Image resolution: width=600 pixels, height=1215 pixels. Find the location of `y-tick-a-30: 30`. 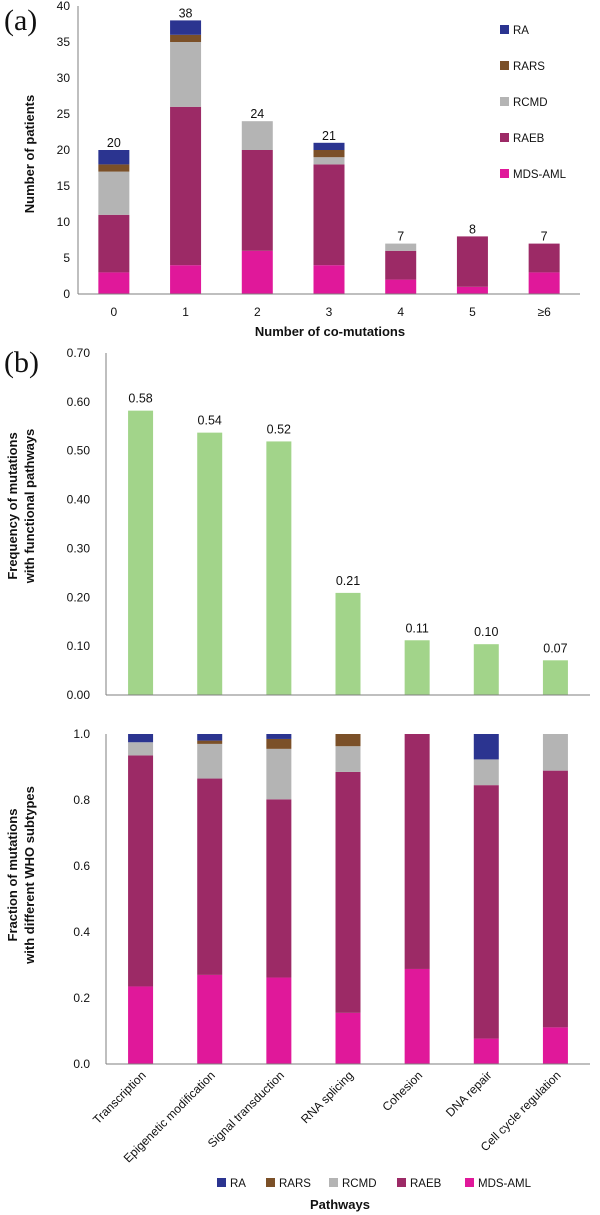

y-tick-a-30: 30 is located at coordinates (64, 78).